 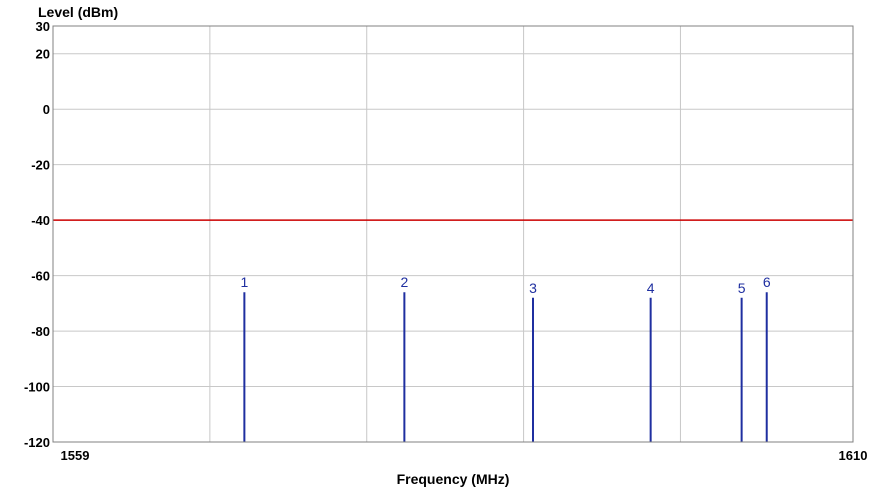 I want to click on y-tick-label: -100, so click(x=37, y=387).